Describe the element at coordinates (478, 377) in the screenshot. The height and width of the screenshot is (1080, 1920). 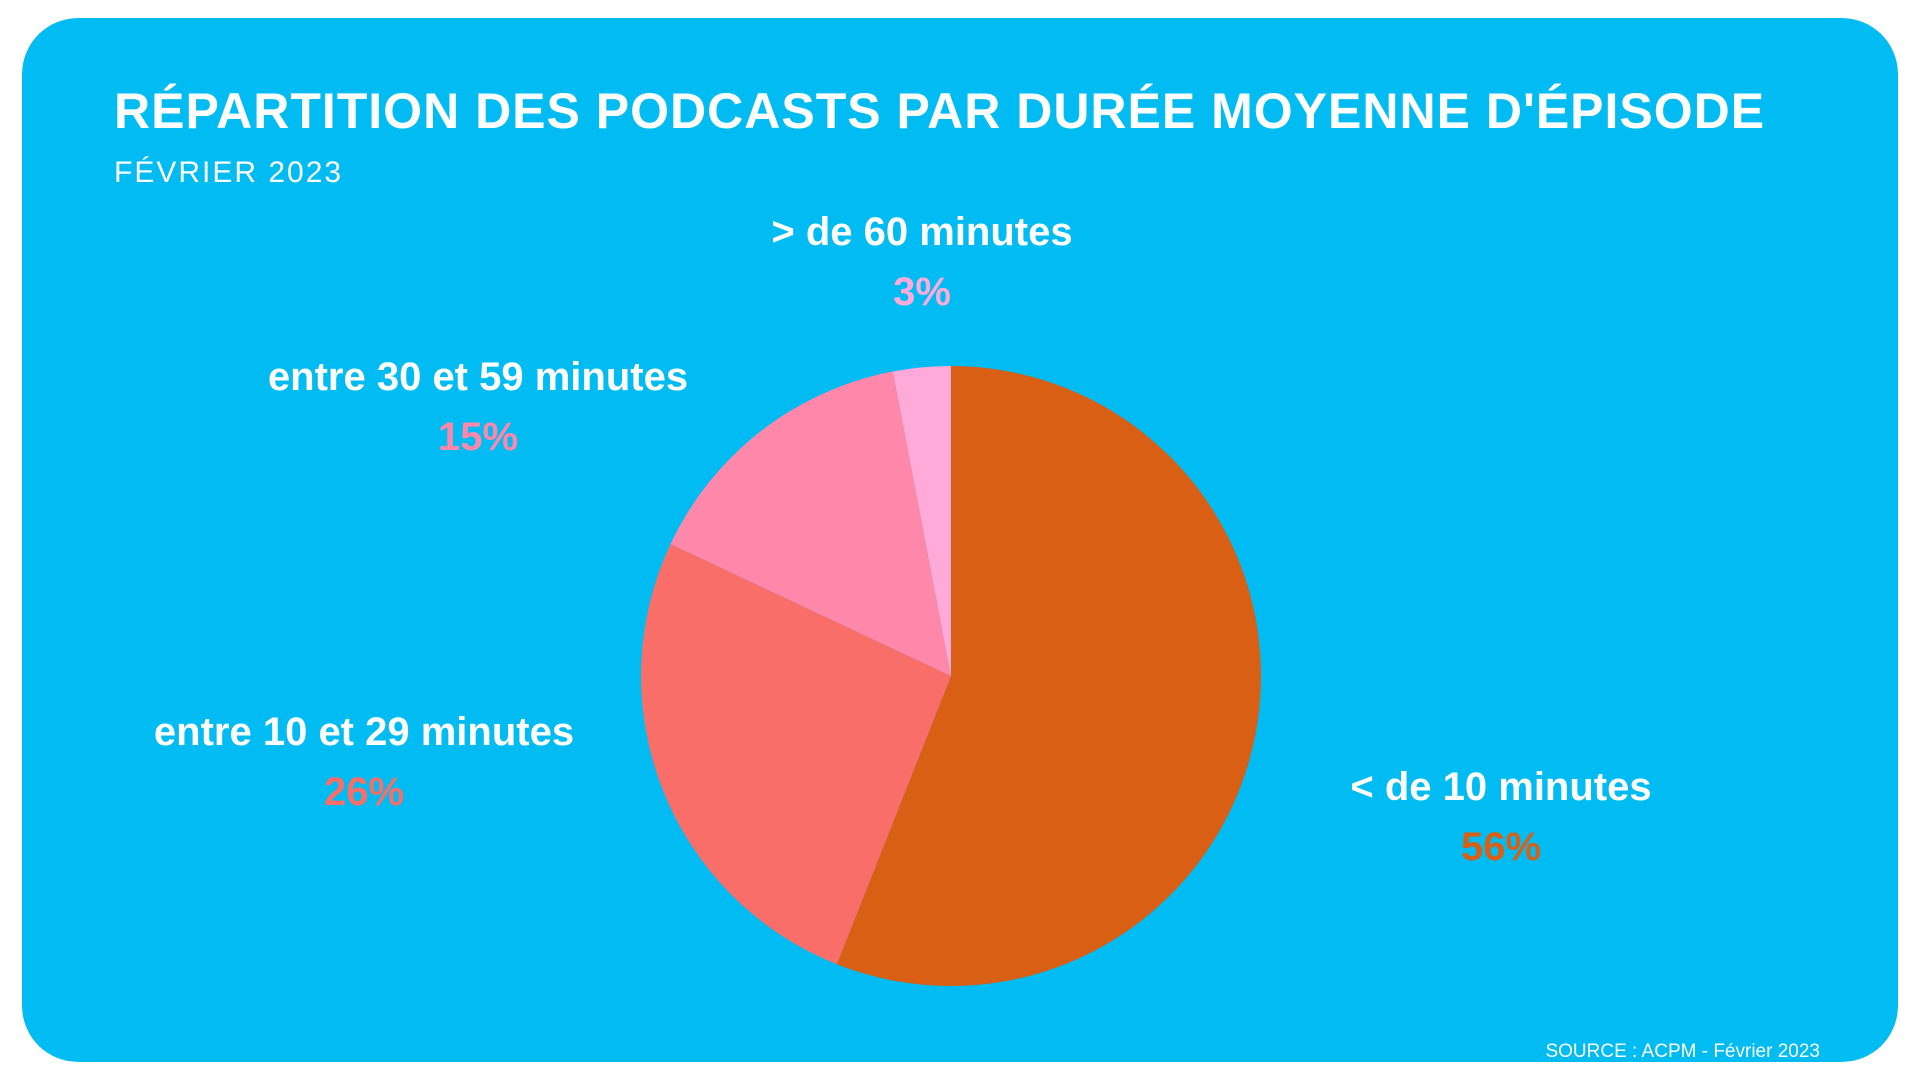
I see `slice-name-30-59: entre 30 et 59 minutes` at that location.